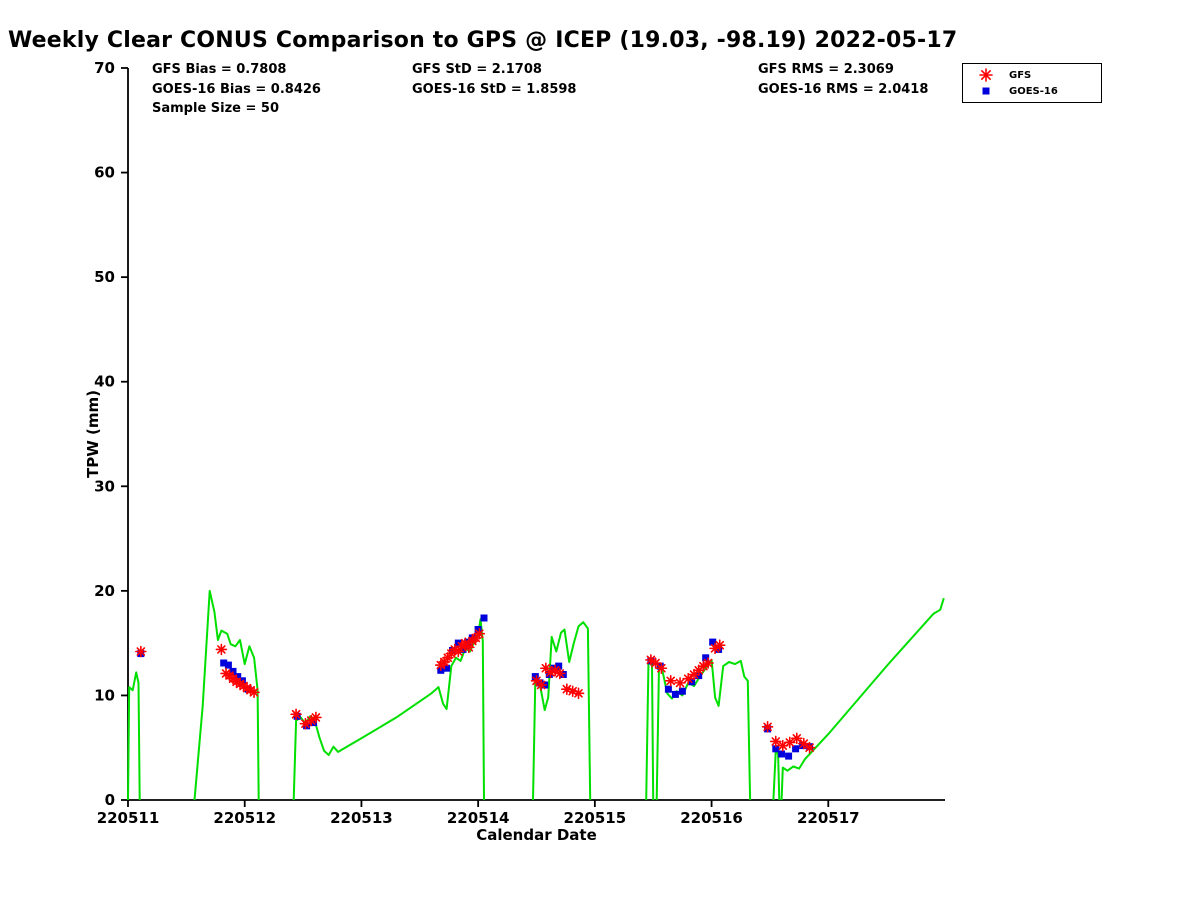 The width and height of the screenshot is (1200, 900). Describe the element at coordinates (475, 690) in the screenshot. I see `gfs-scatter-series` at that location.